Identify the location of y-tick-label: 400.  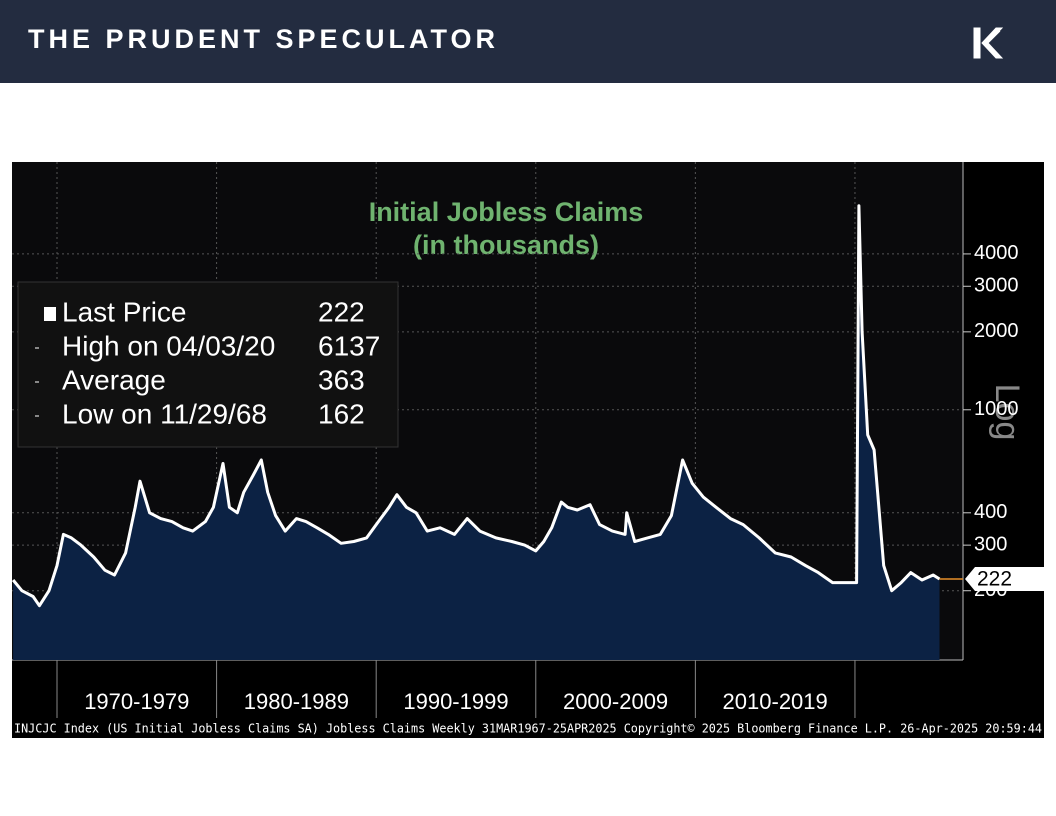
(990, 512).